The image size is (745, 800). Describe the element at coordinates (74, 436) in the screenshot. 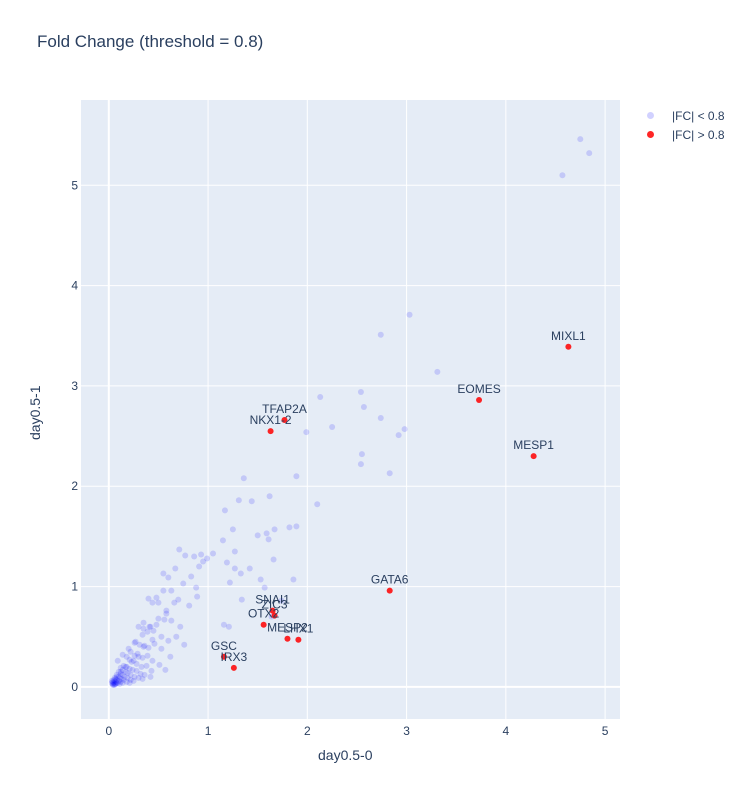

I see `y-axis-ticks: 0 1 2 3 4 5` at that location.